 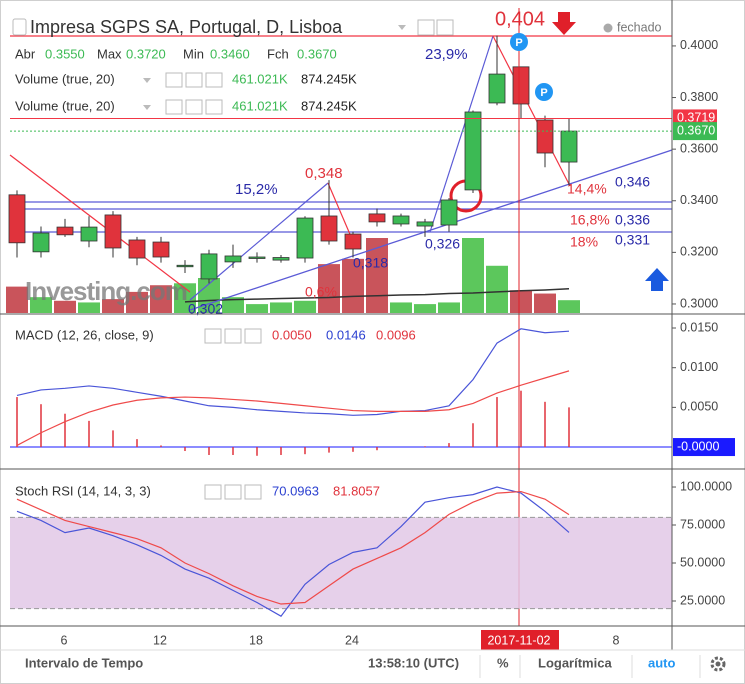 I want to click on annotation: 0,348, so click(x=324, y=173).